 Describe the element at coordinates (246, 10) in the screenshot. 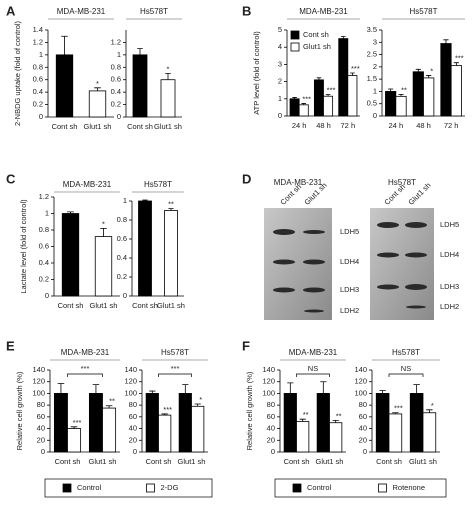

I see `panel-label: B` at that location.